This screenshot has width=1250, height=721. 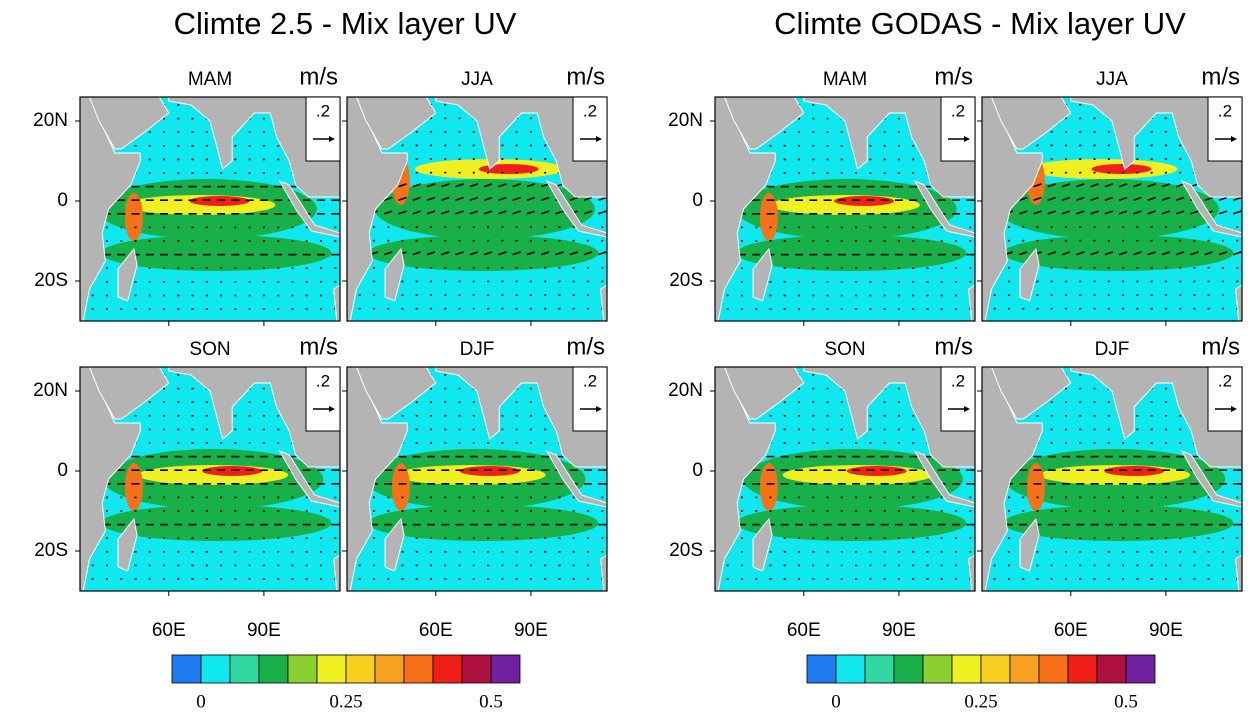 What do you see at coordinates (201, 701) in the screenshot?
I see `colorbar-tick-label: 0` at bounding box center [201, 701].